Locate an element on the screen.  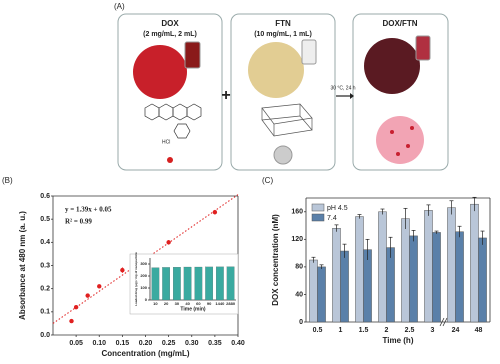
x-tick-label: 1 is located at coordinates (341, 330).